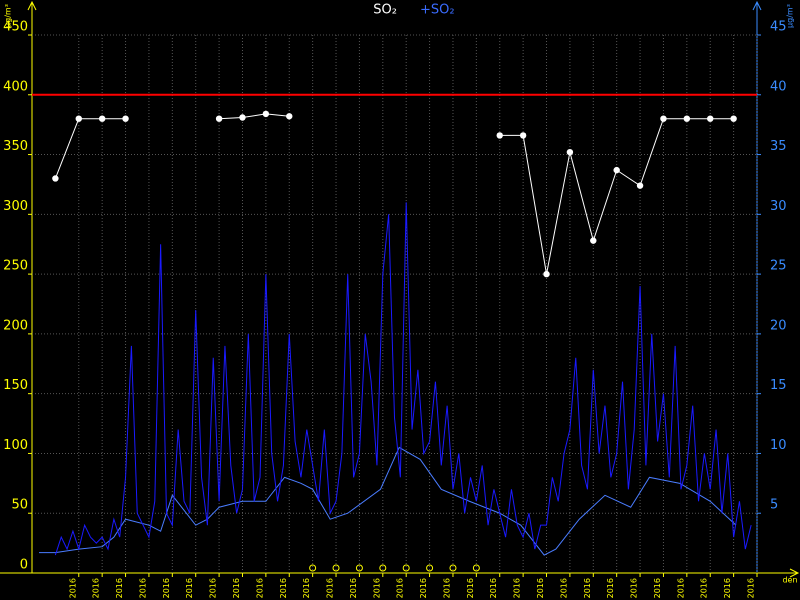 The width and height of the screenshot is (800, 600). Describe the element at coordinates (15, 27) in the screenshot. I see `y-tick-label: 450` at that location.